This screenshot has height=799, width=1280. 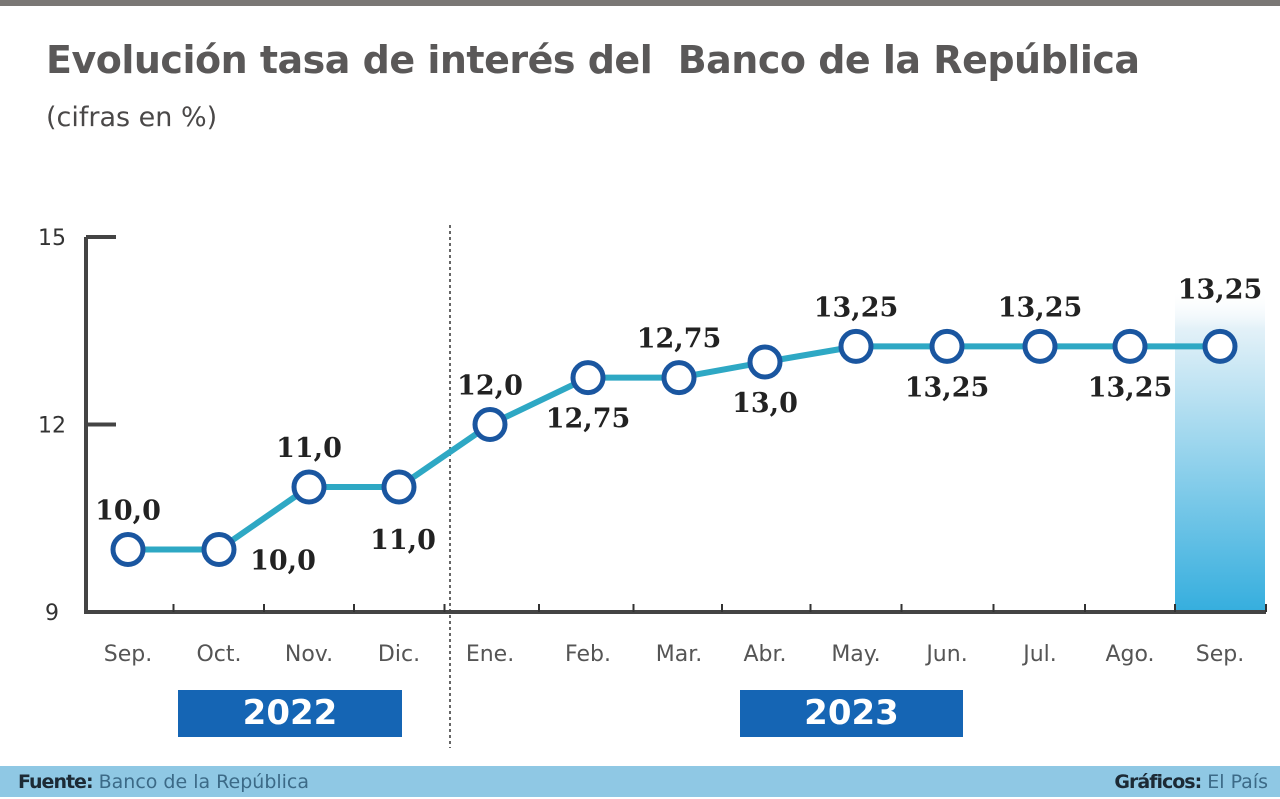 I want to click on y-tick-label: 9, so click(x=52, y=613).